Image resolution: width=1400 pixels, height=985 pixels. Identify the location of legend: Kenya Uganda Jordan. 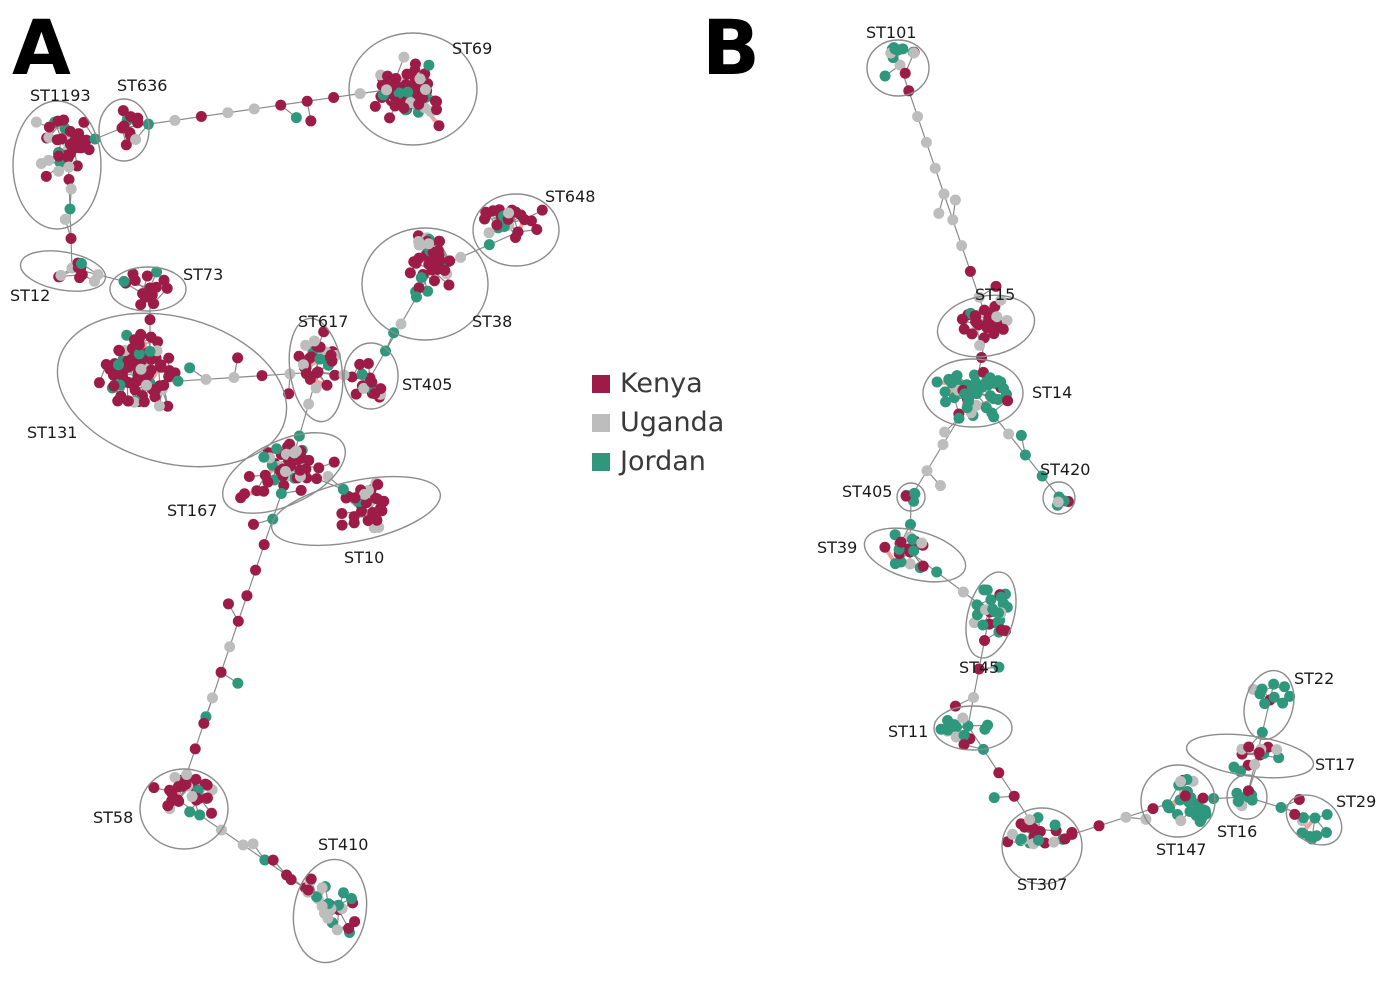
(658, 422).